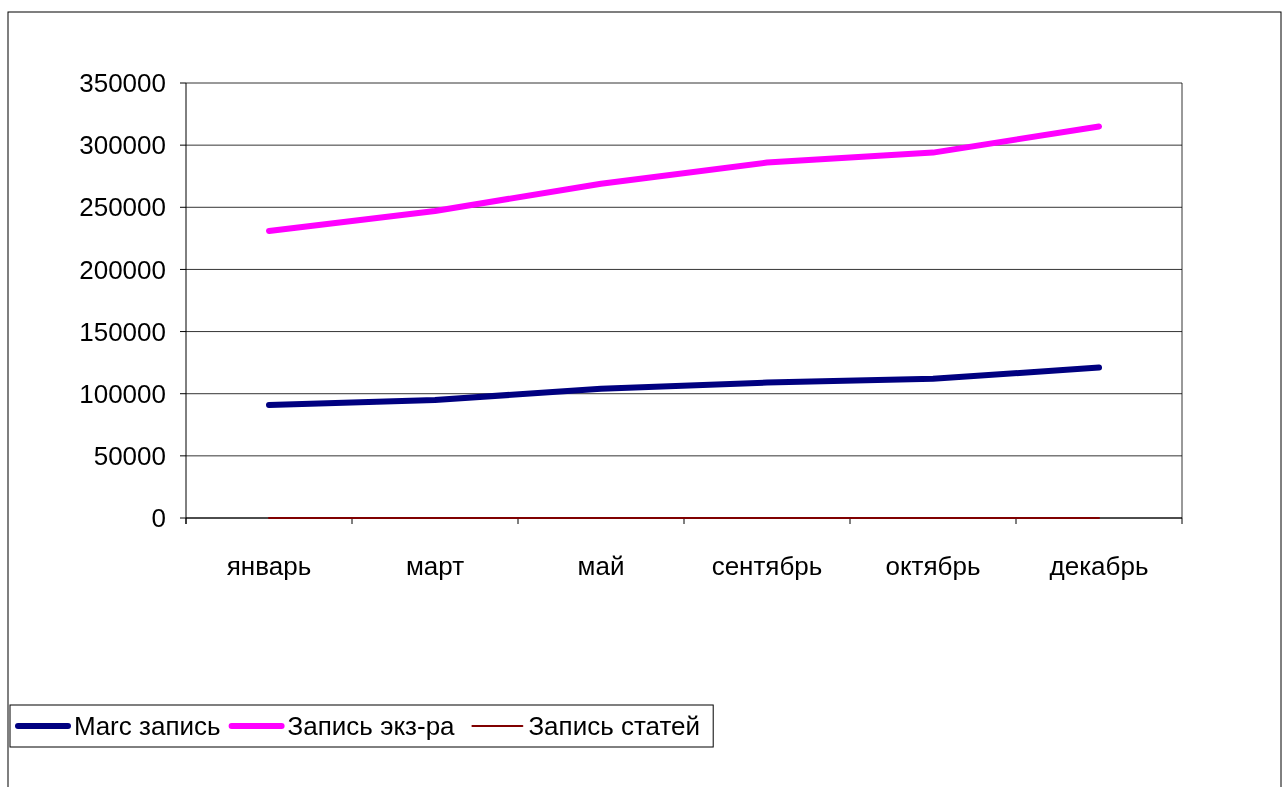  I want to click on y-tick-label: 0, so click(158, 518).